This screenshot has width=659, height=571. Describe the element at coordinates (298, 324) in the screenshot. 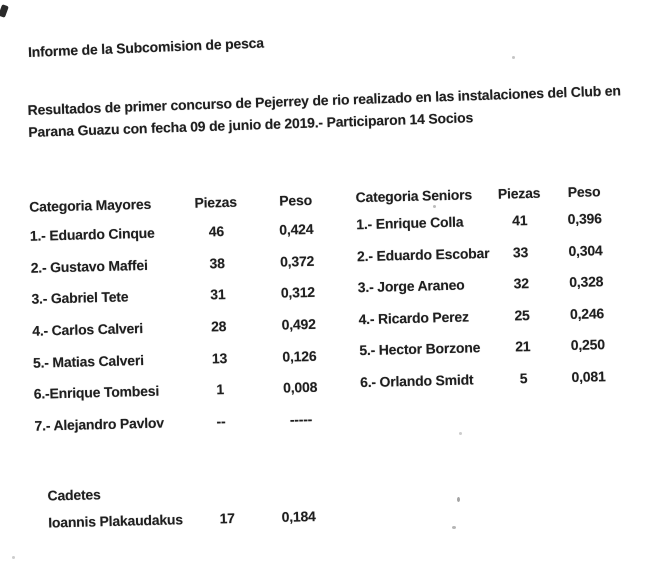

I see `peso-value: 0,492` at that location.